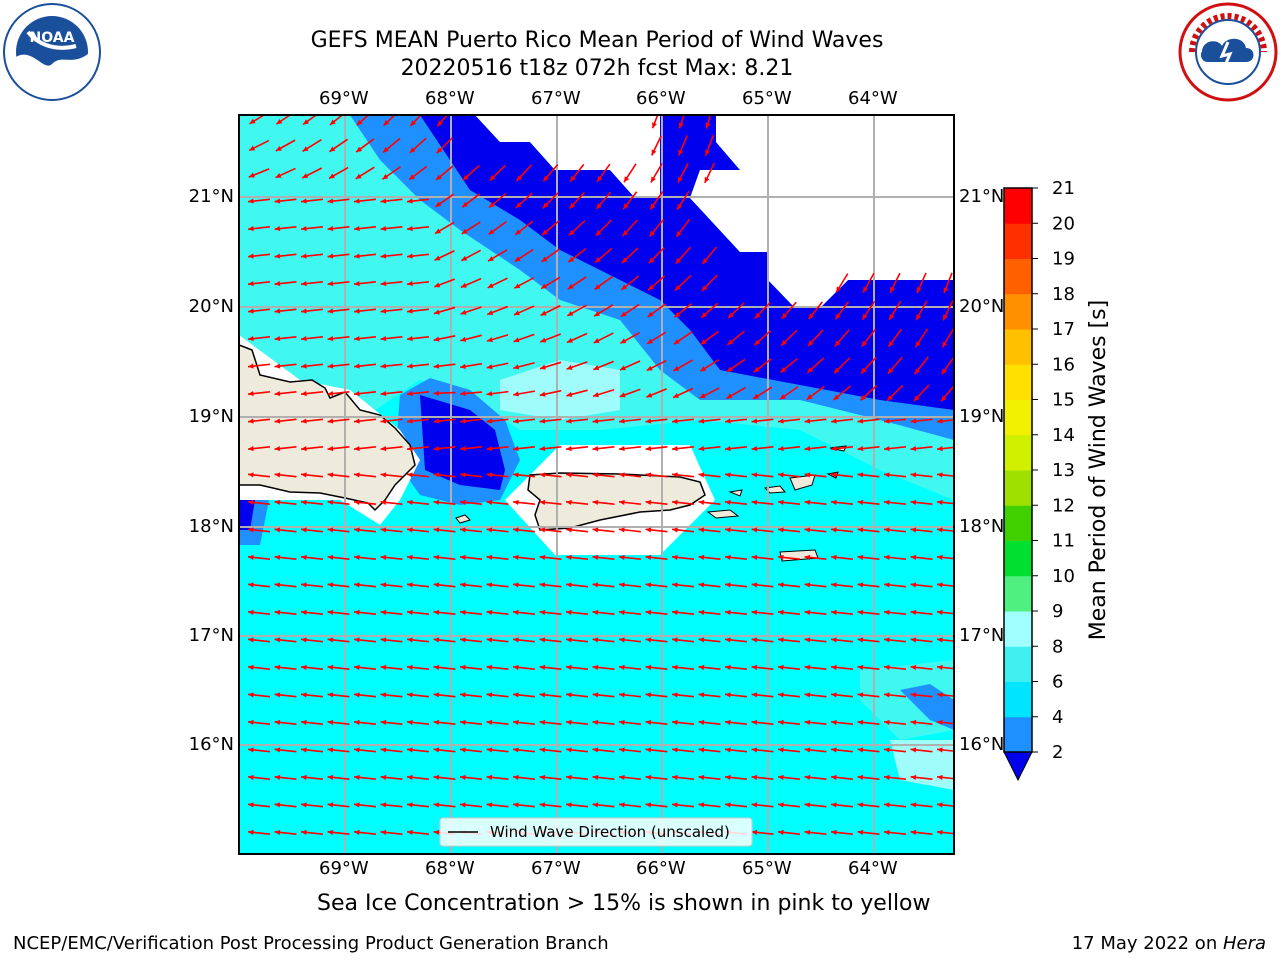  What do you see at coordinates (52, 52) in the screenshot?
I see `noaa-logo-icon: NOAA` at bounding box center [52, 52].